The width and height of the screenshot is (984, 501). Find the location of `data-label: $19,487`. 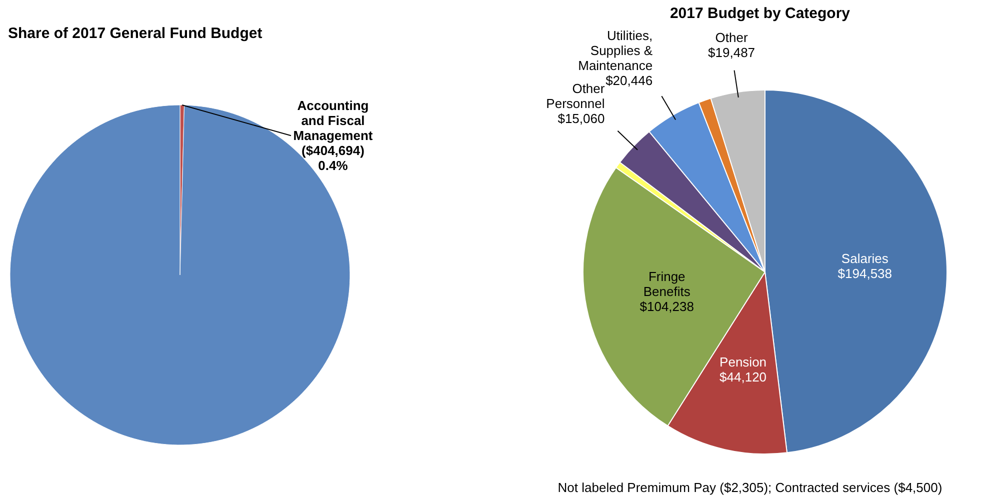

data-label: $19,487 is located at coordinates (732, 52).